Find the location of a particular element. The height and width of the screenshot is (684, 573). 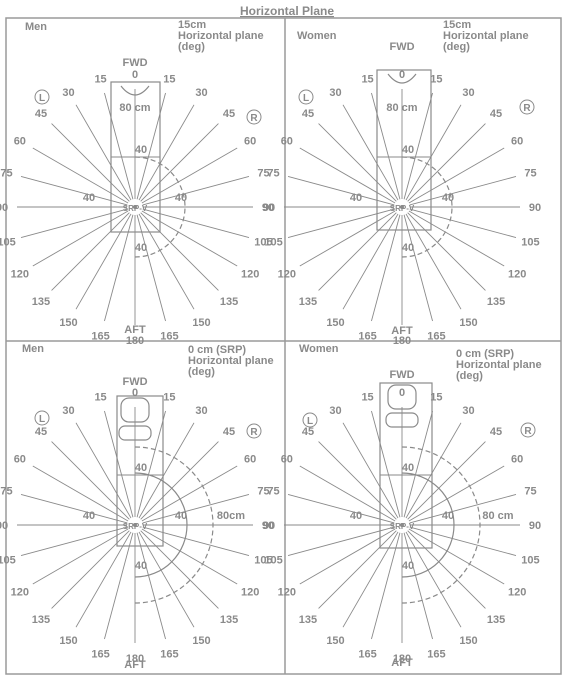

plane-label: Horizontal plane is located at coordinates (231, 361).